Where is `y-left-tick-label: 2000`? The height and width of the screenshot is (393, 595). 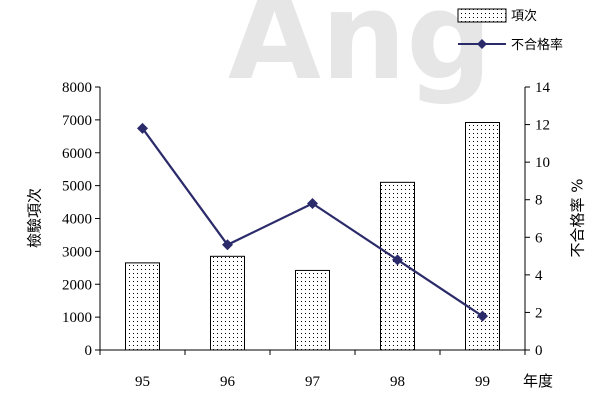 y-left-tick-label: 2000 is located at coordinates (77, 285).